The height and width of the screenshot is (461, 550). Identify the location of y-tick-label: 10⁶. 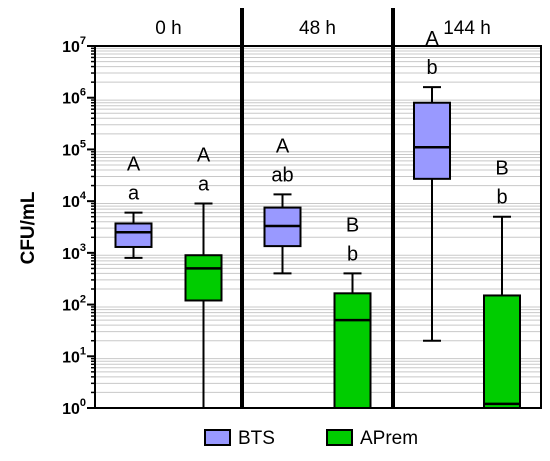
(74, 97).